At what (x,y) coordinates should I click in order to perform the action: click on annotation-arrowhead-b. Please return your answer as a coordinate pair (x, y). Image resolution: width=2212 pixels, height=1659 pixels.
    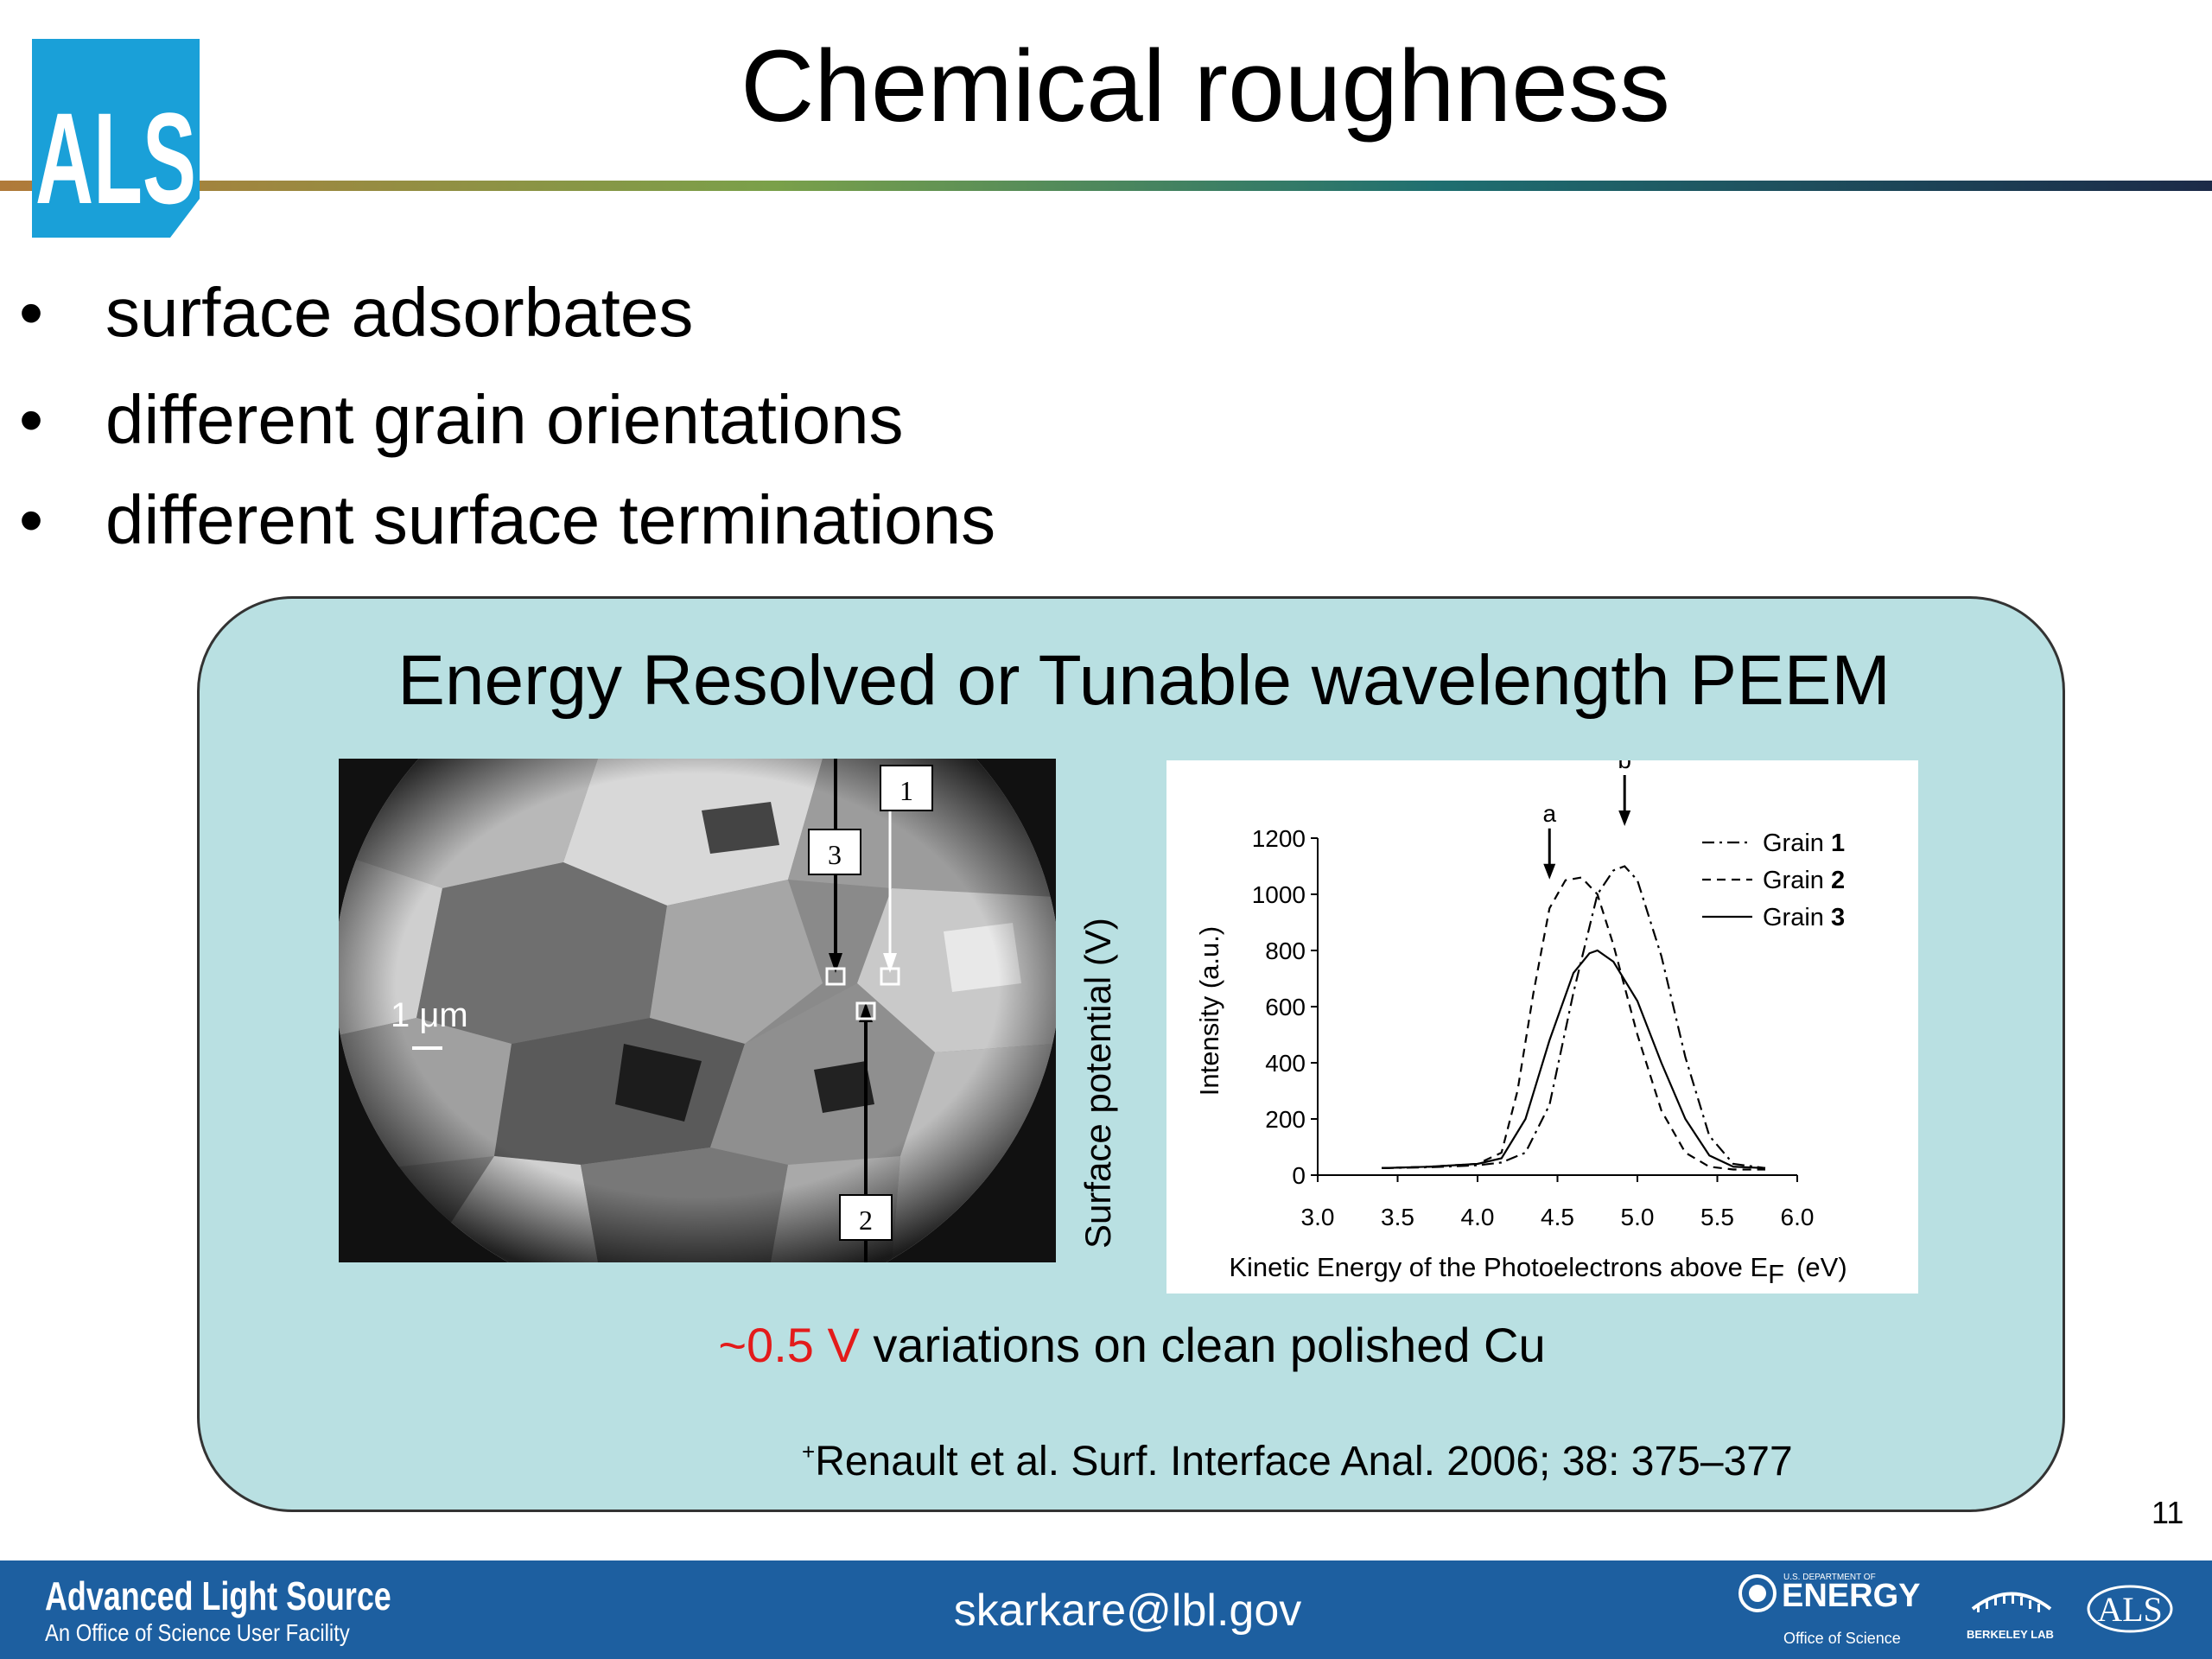
    Looking at the image, I should click on (1624, 818).